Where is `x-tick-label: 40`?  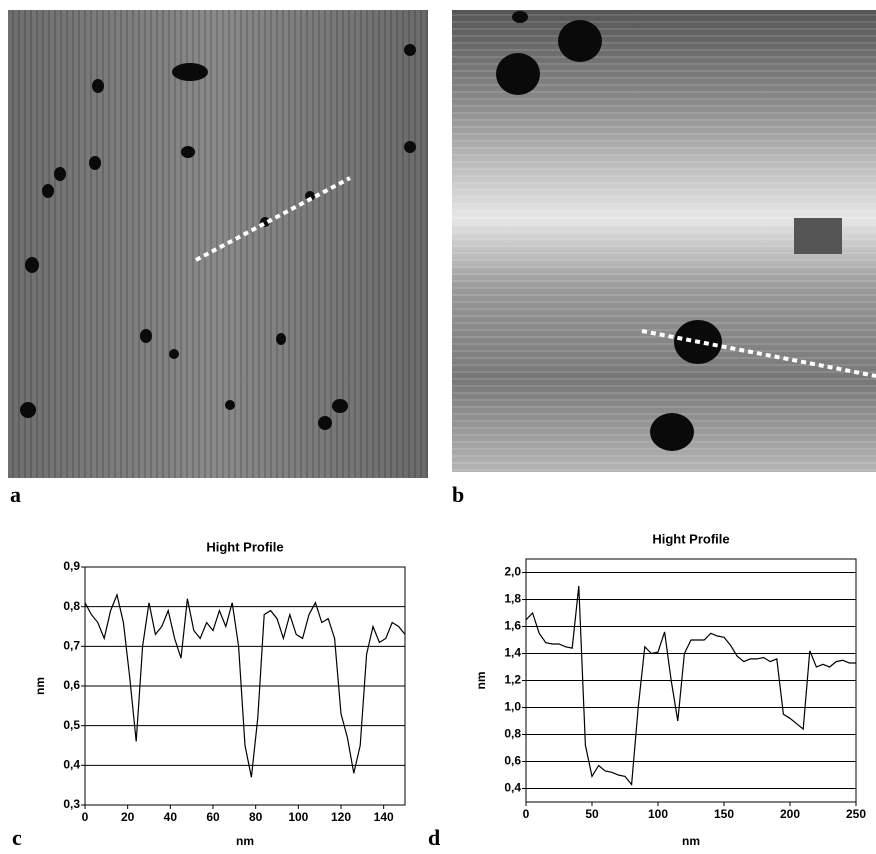 x-tick-label: 40 is located at coordinates (171, 817).